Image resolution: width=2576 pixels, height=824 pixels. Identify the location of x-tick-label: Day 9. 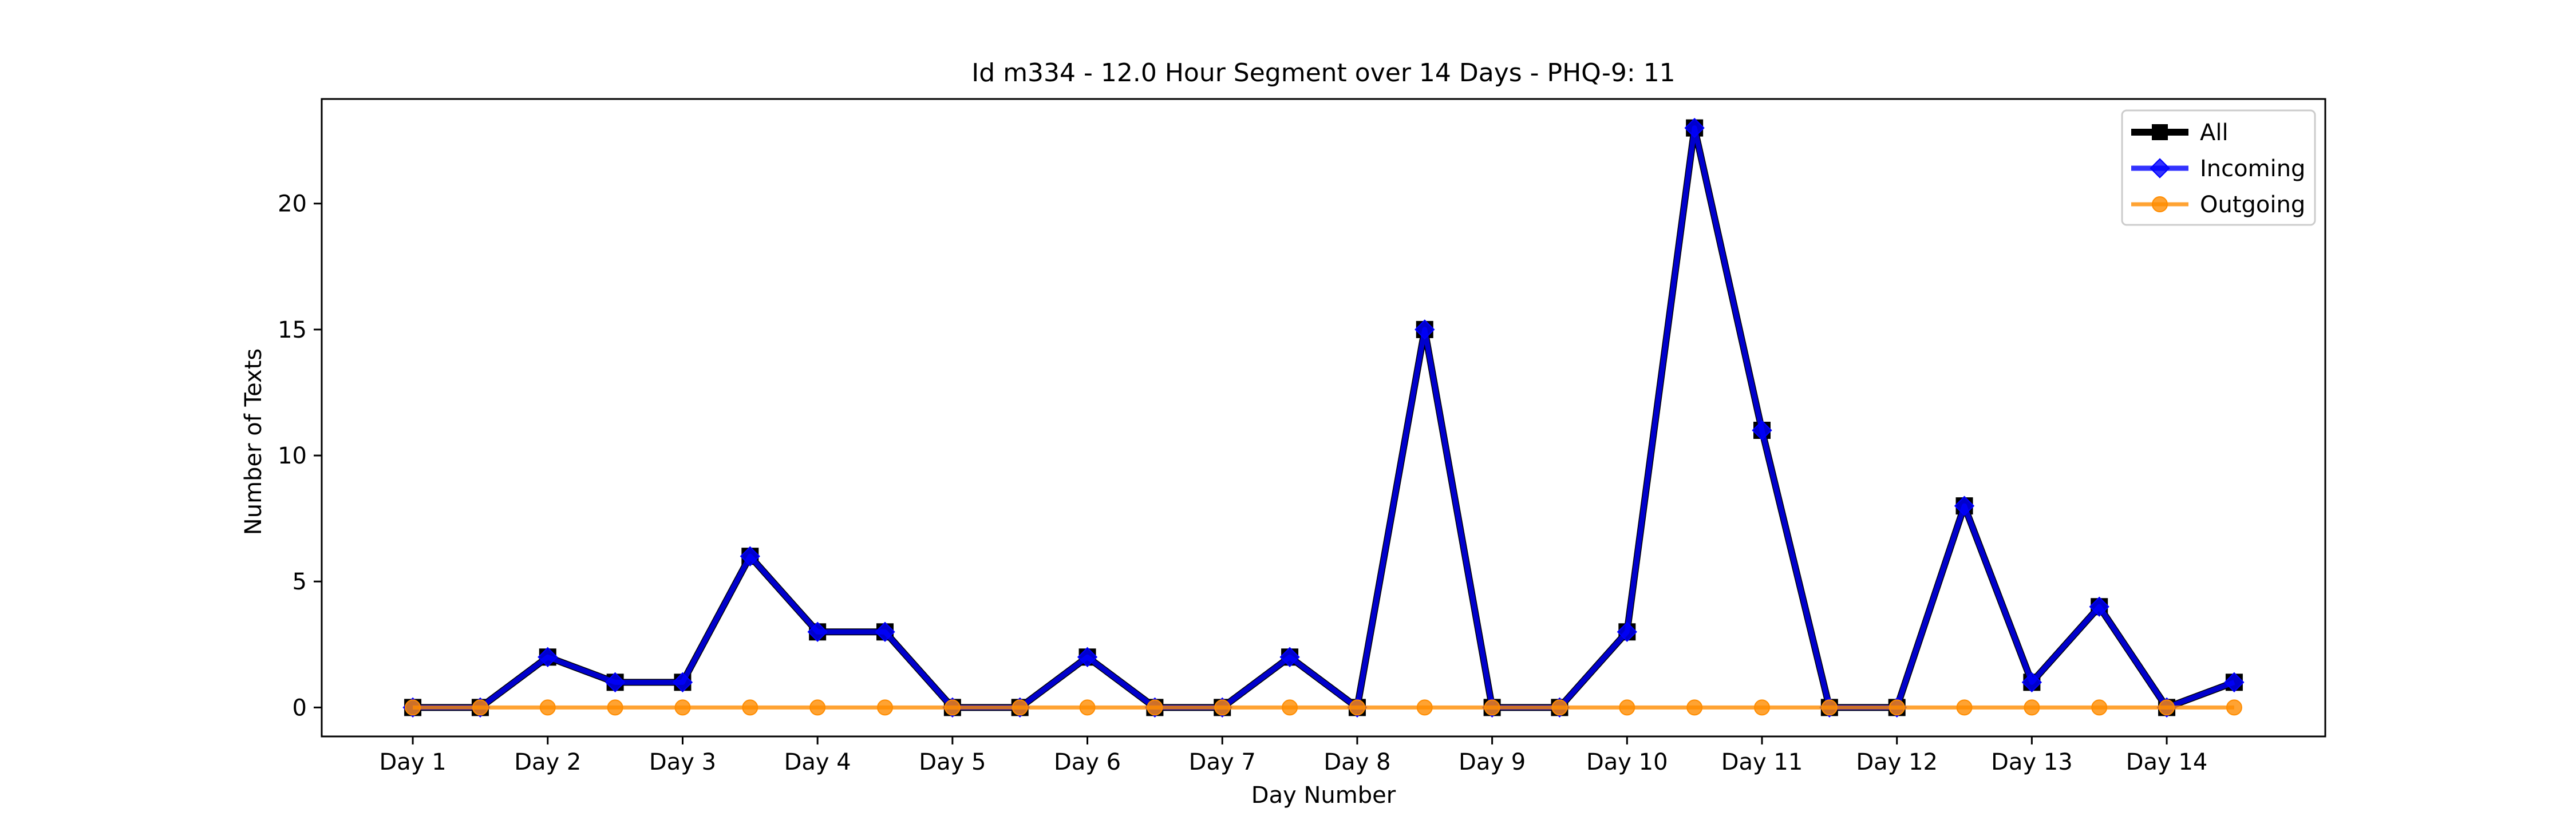
(1492, 762).